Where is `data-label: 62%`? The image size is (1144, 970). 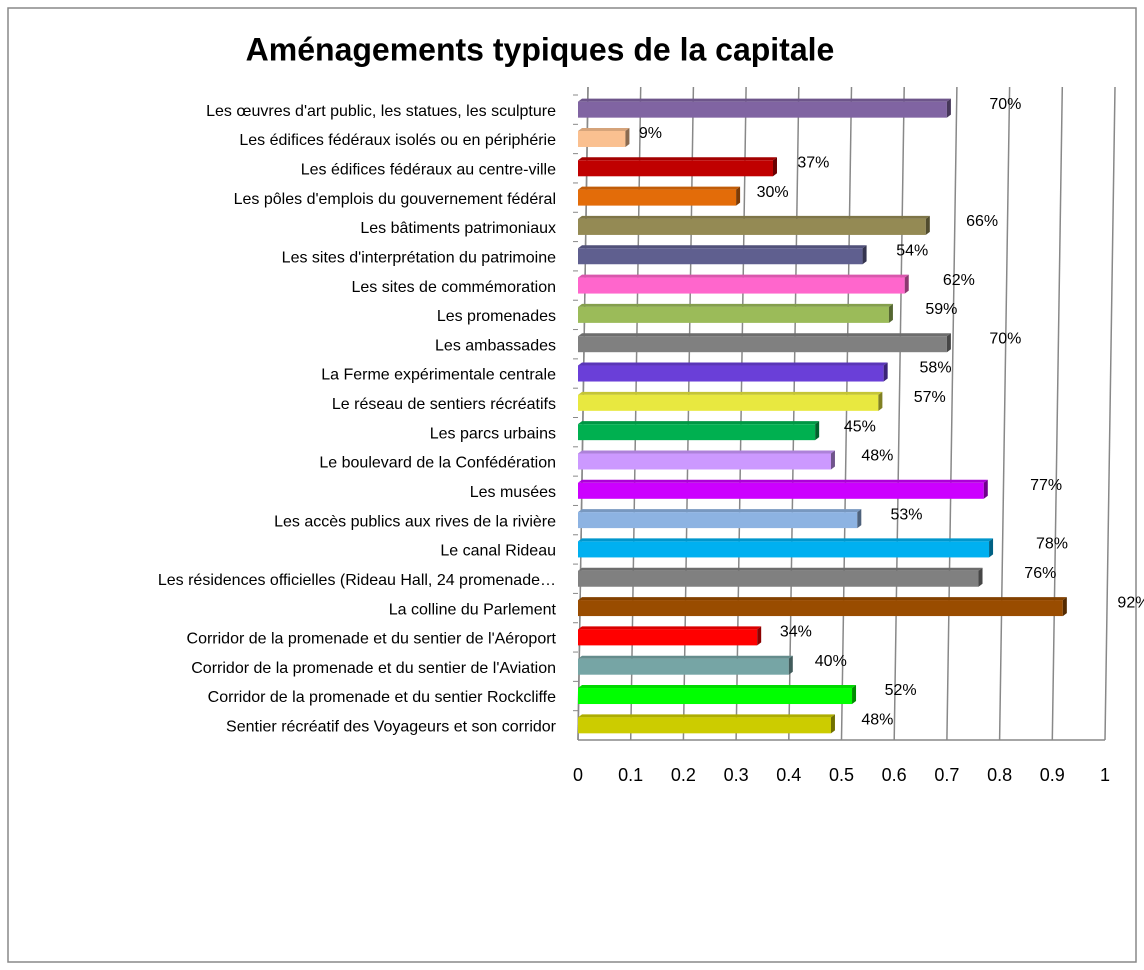
data-label: 62% is located at coordinates (959, 280).